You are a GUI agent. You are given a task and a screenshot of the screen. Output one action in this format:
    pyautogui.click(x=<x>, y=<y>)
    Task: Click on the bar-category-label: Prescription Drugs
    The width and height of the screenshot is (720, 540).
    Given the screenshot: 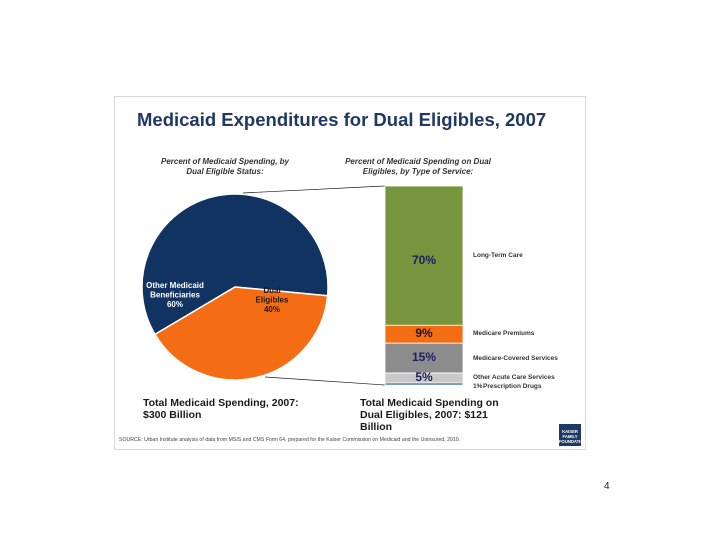 What is the action you would take?
    pyautogui.click(x=512, y=386)
    